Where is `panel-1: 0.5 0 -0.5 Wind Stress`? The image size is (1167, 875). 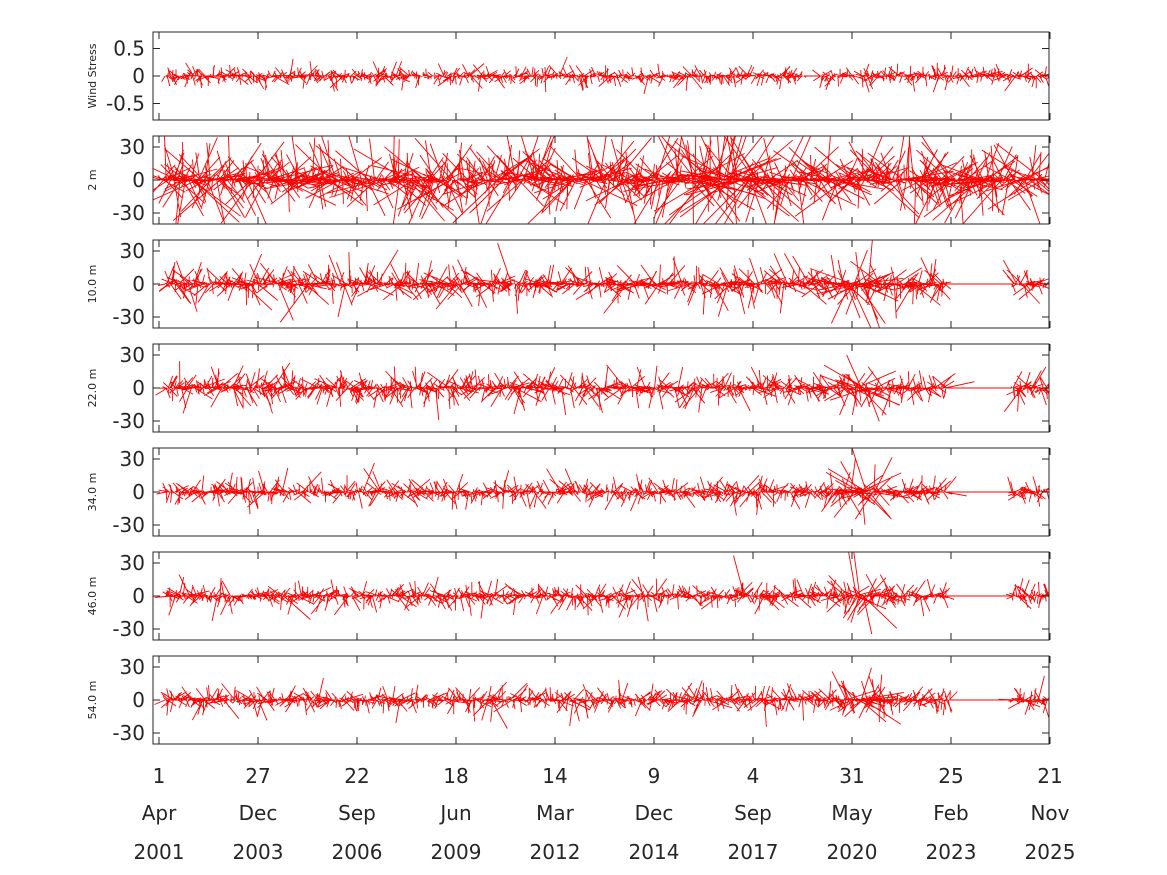 panel-1: 0.5 0 -0.5 Wind Stress is located at coordinates (568, 76).